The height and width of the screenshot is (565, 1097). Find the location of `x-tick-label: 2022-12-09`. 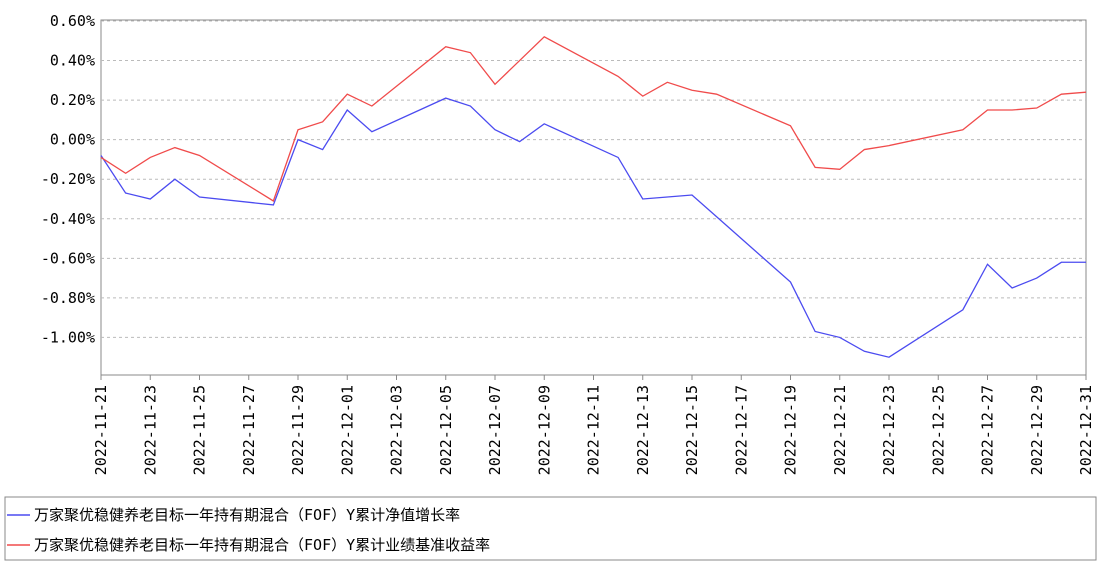

x-tick-label: 2022-12-09 is located at coordinates (544, 430).